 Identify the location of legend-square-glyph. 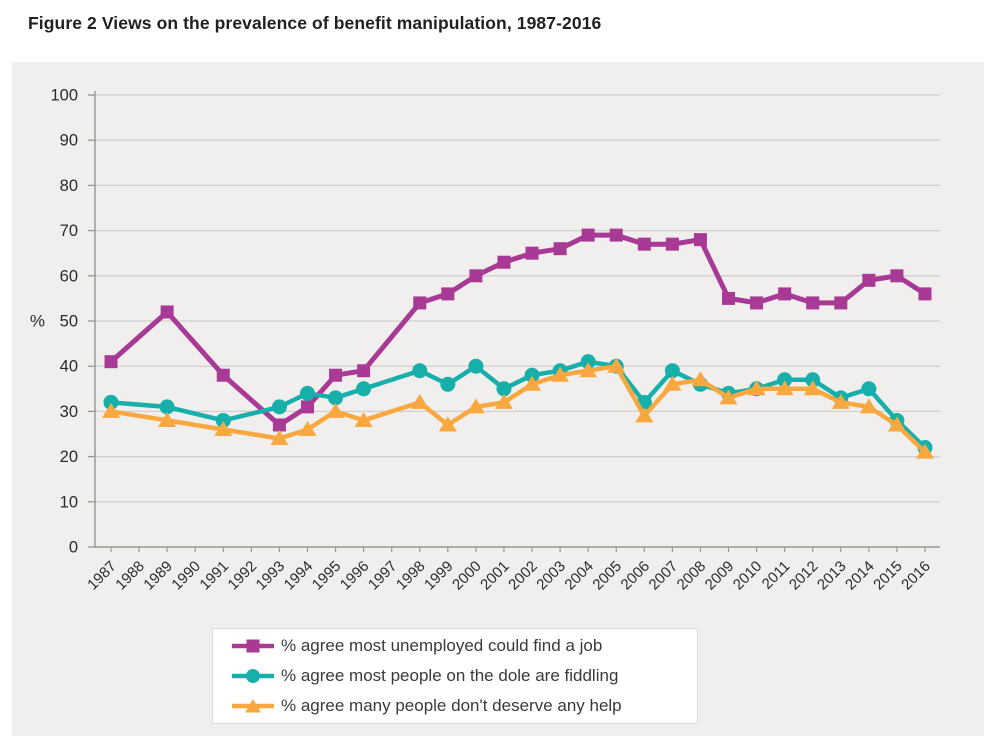
(253, 646).